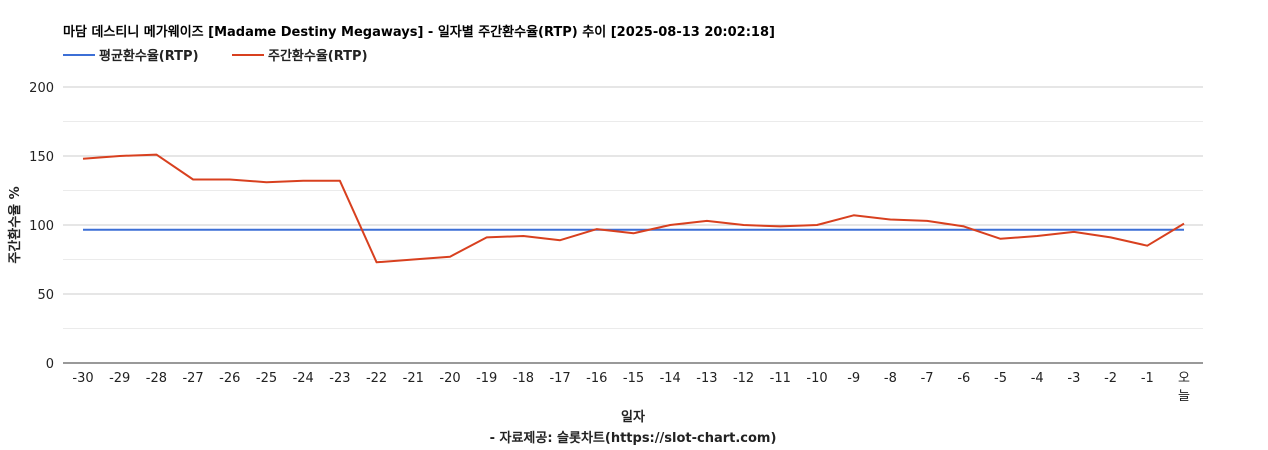 The height and width of the screenshot is (450, 1268). Describe the element at coordinates (633, 438) in the screenshot. I see `source-credit: - 자료제공: 슬롯차트(https://slot-chart.com)` at that location.